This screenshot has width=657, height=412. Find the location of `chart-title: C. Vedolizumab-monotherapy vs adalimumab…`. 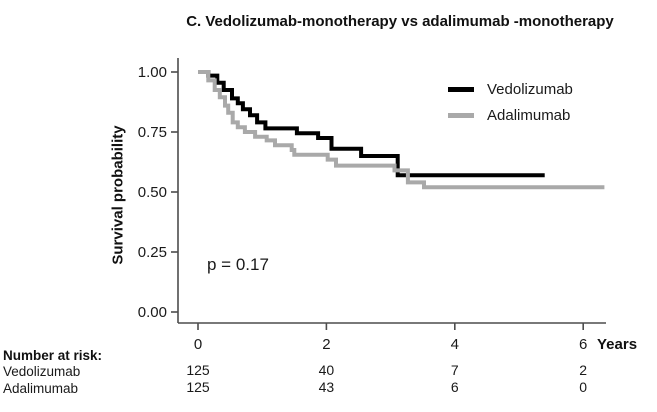

chart-title: C. Vedolizumab-monotherapy vs adalimumab… is located at coordinates (400, 21).